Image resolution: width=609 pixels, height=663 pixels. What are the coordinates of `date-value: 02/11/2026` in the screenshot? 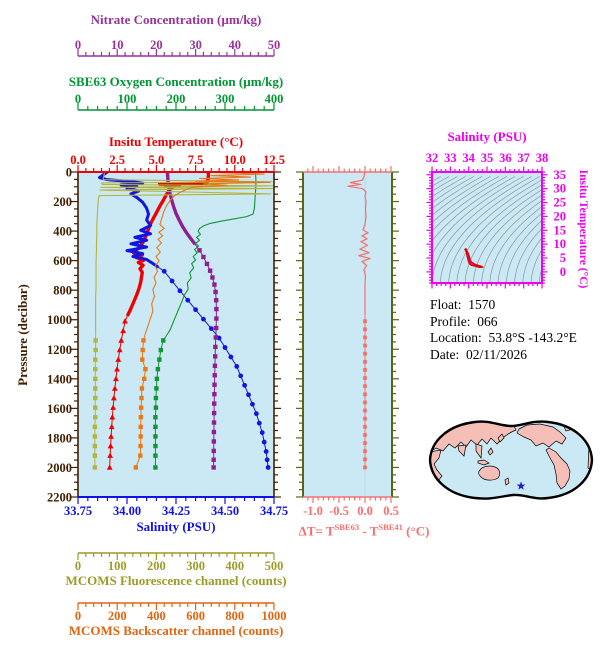 It's located at (497, 354).